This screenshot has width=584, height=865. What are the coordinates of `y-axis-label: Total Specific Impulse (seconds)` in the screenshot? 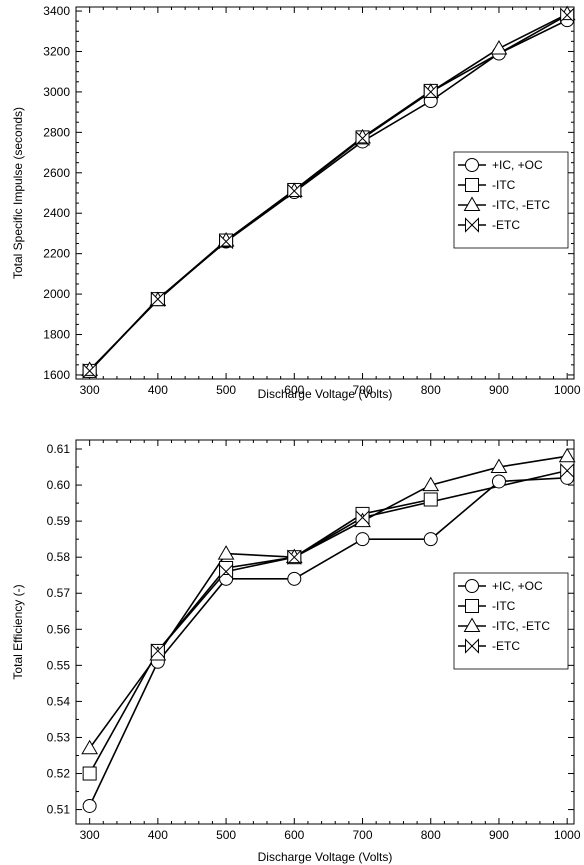 It's located at (18, 193).